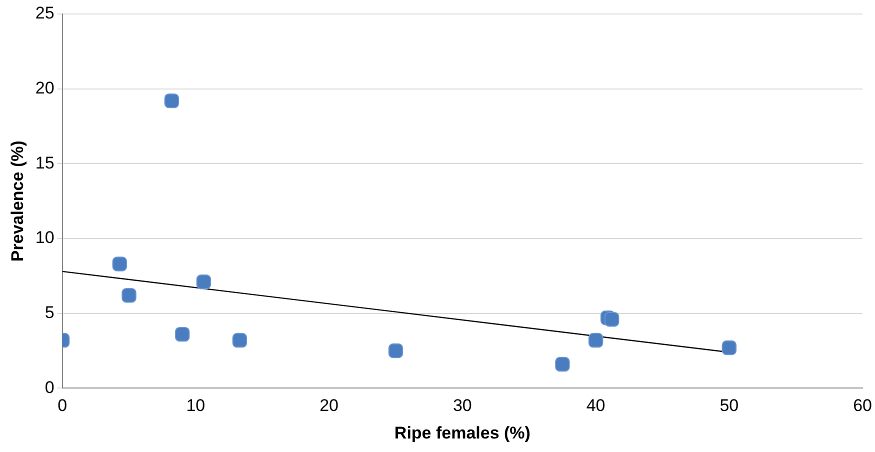  I want to click on x-tick-label: 20, so click(329, 406).